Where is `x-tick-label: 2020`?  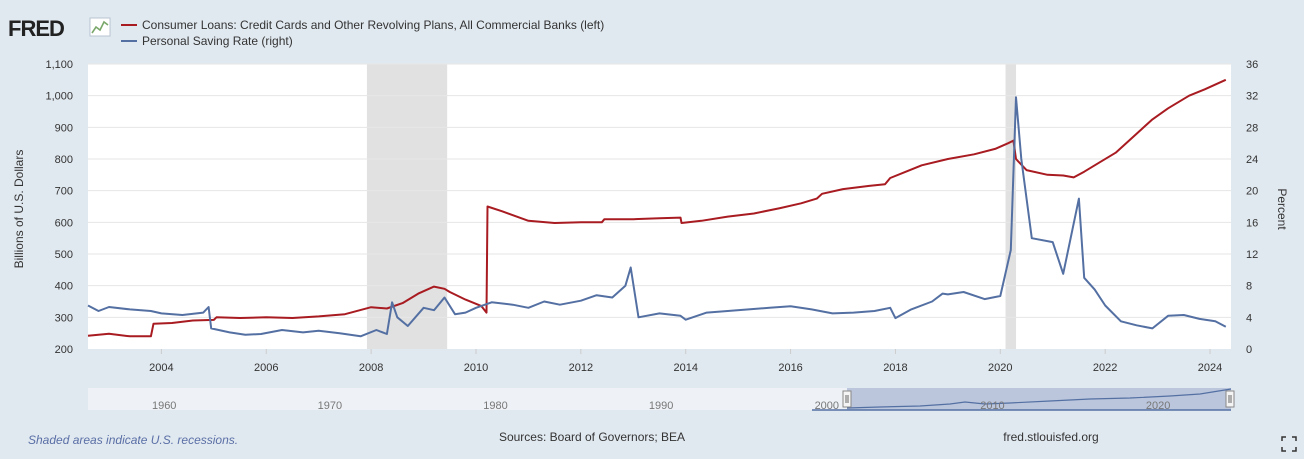
x-tick-label: 2020 is located at coordinates (1000, 368).